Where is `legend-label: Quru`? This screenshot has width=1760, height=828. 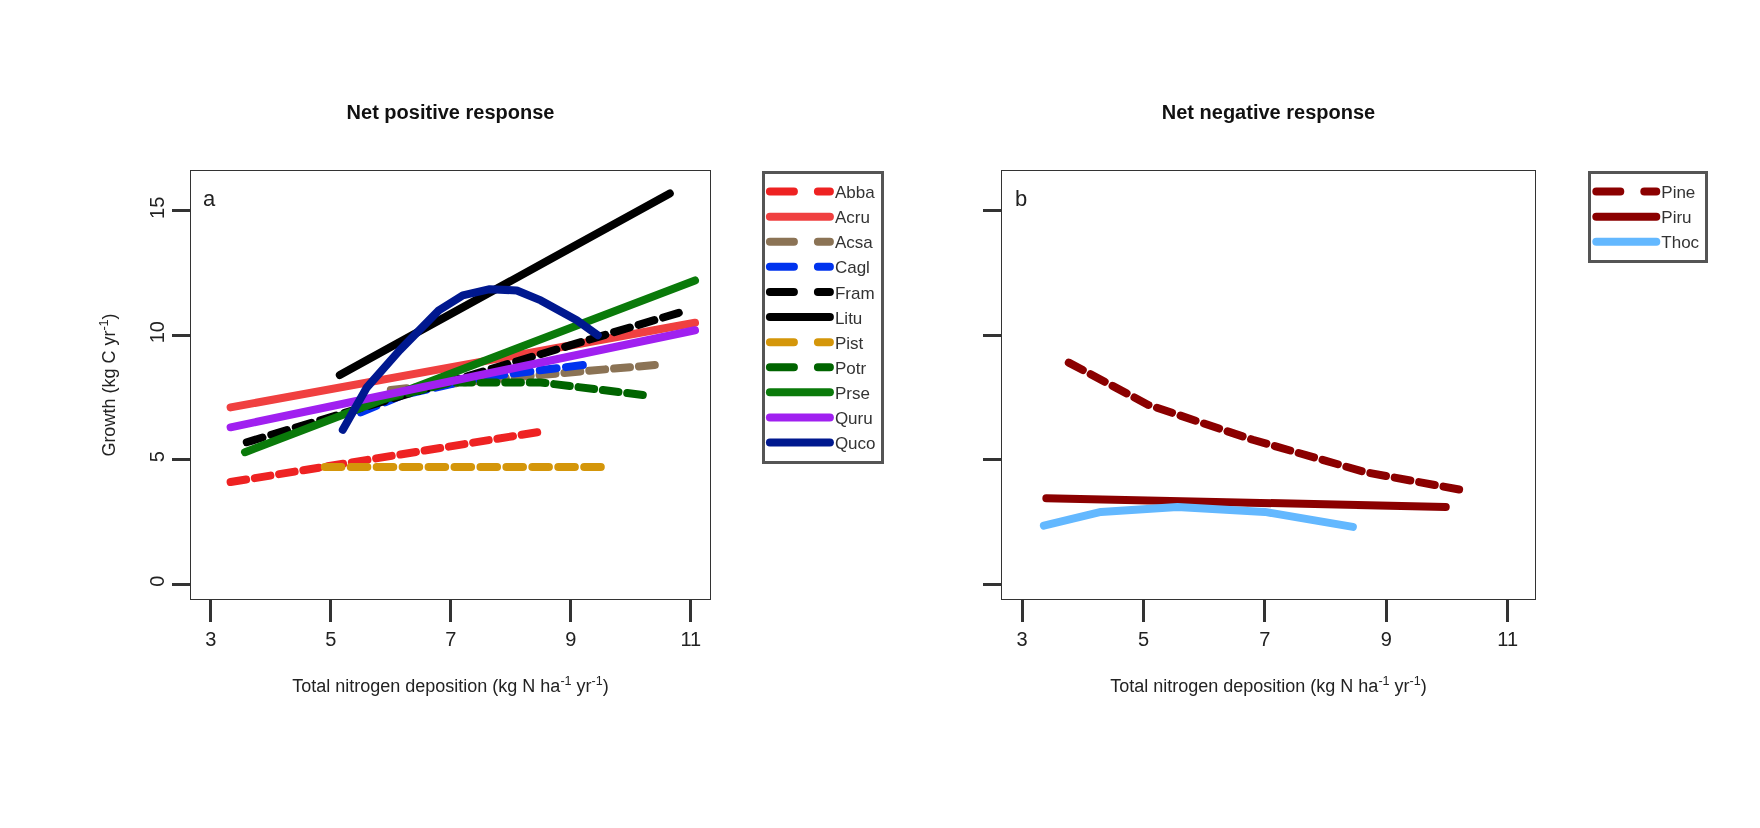 legend-label: Quru is located at coordinates (853, 419).